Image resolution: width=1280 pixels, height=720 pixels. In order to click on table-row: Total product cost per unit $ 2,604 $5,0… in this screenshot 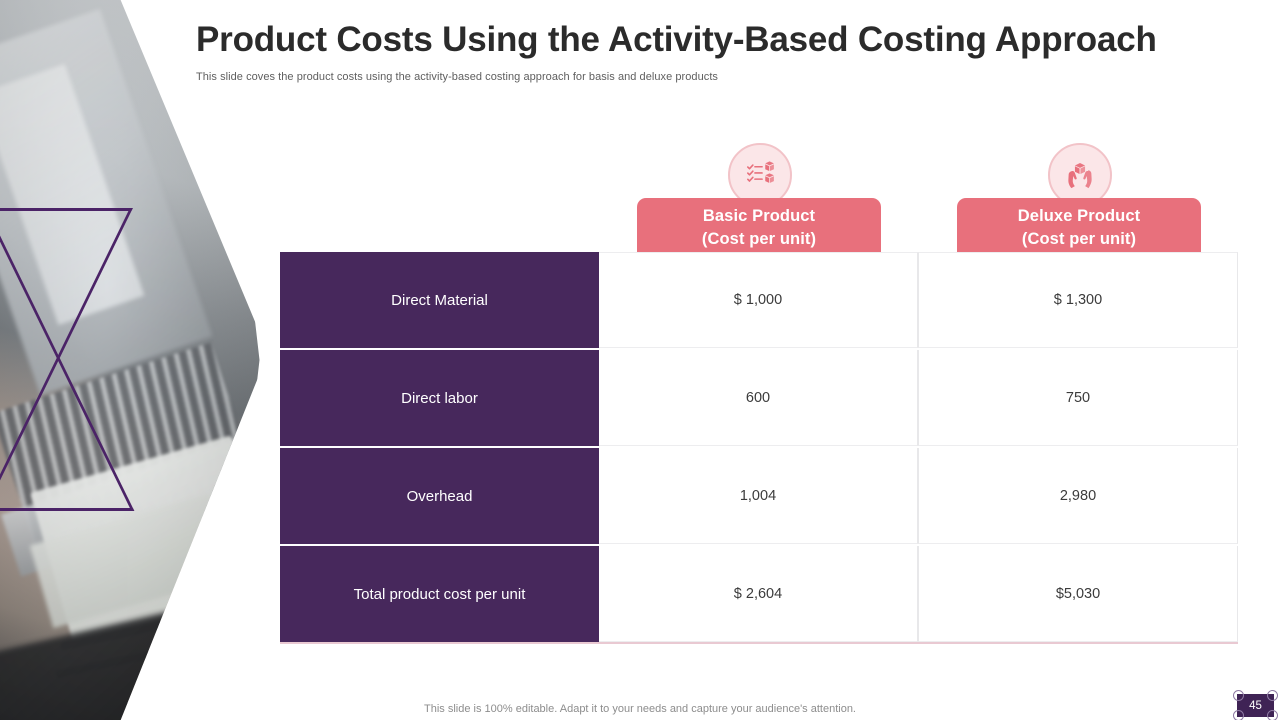, I will do `click(759, 594)`.